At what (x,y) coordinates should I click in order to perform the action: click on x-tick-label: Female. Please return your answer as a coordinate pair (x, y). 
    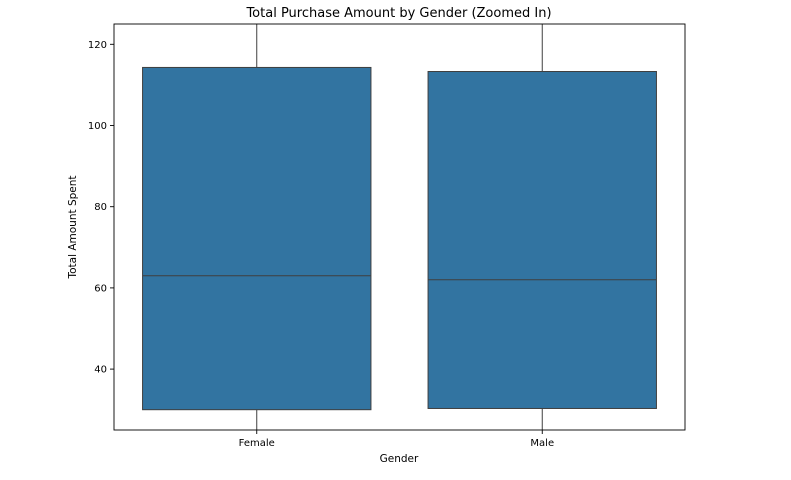
    Looking at the image, I should click on (257, 443).